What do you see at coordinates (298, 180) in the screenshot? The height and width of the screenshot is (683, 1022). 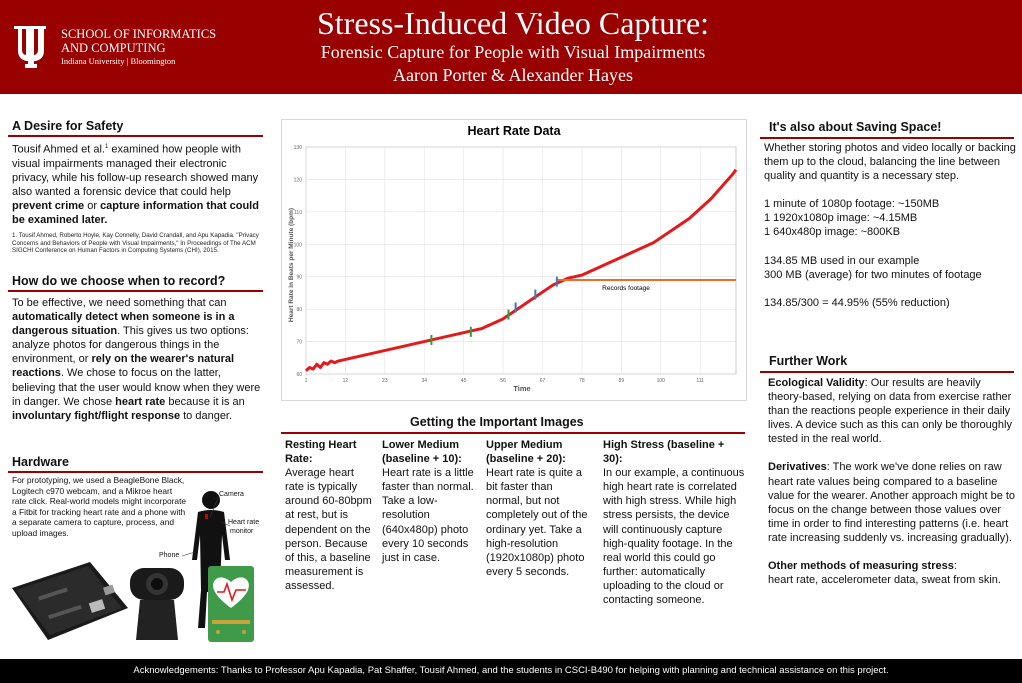 I see `y-tick-label: 120` at bounding box center [298, 180].